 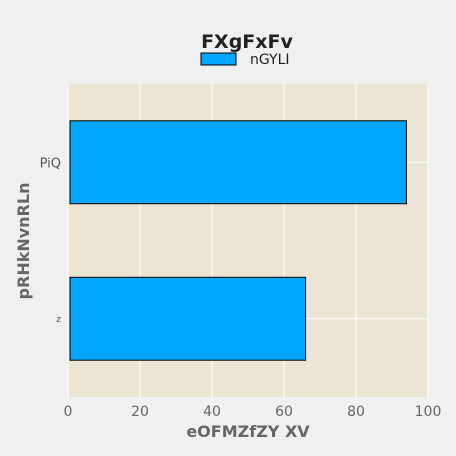 I want to click on x-tick-label: 60, so click(x=284, y=412).